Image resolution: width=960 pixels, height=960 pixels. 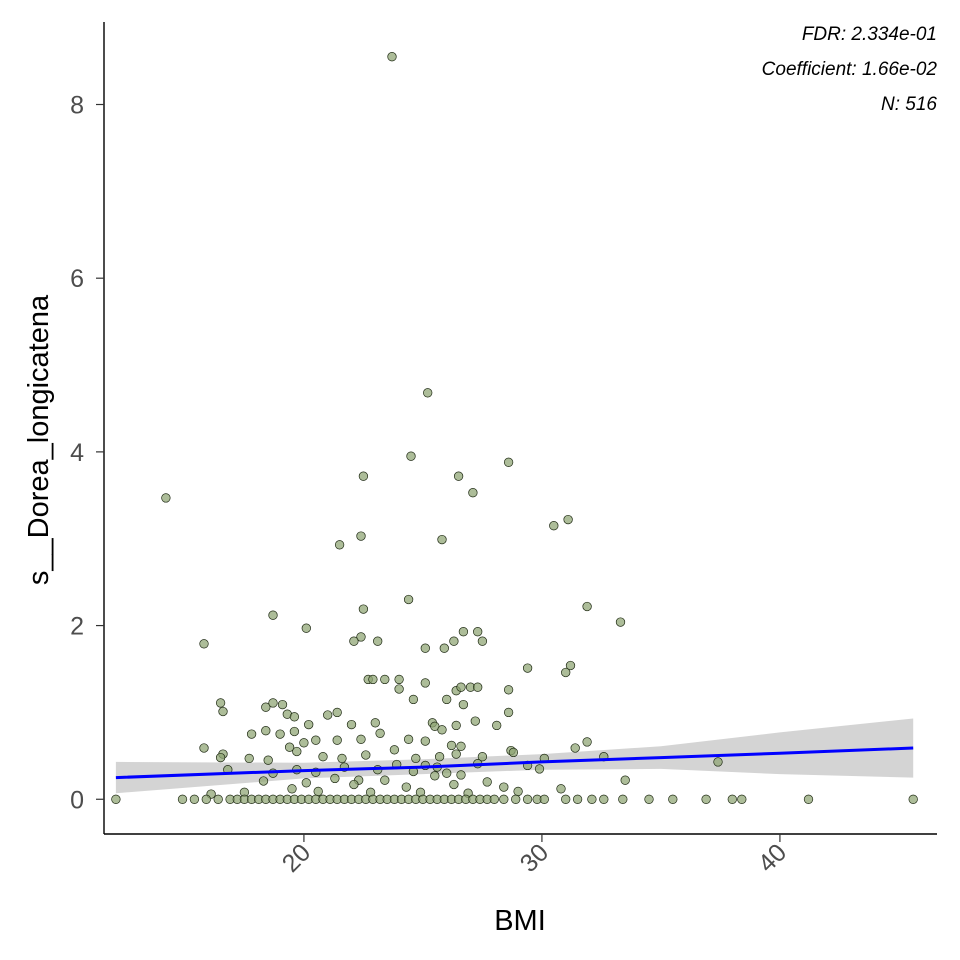 I want to click on y-tick-label: 0, so click(x=77, y=800).